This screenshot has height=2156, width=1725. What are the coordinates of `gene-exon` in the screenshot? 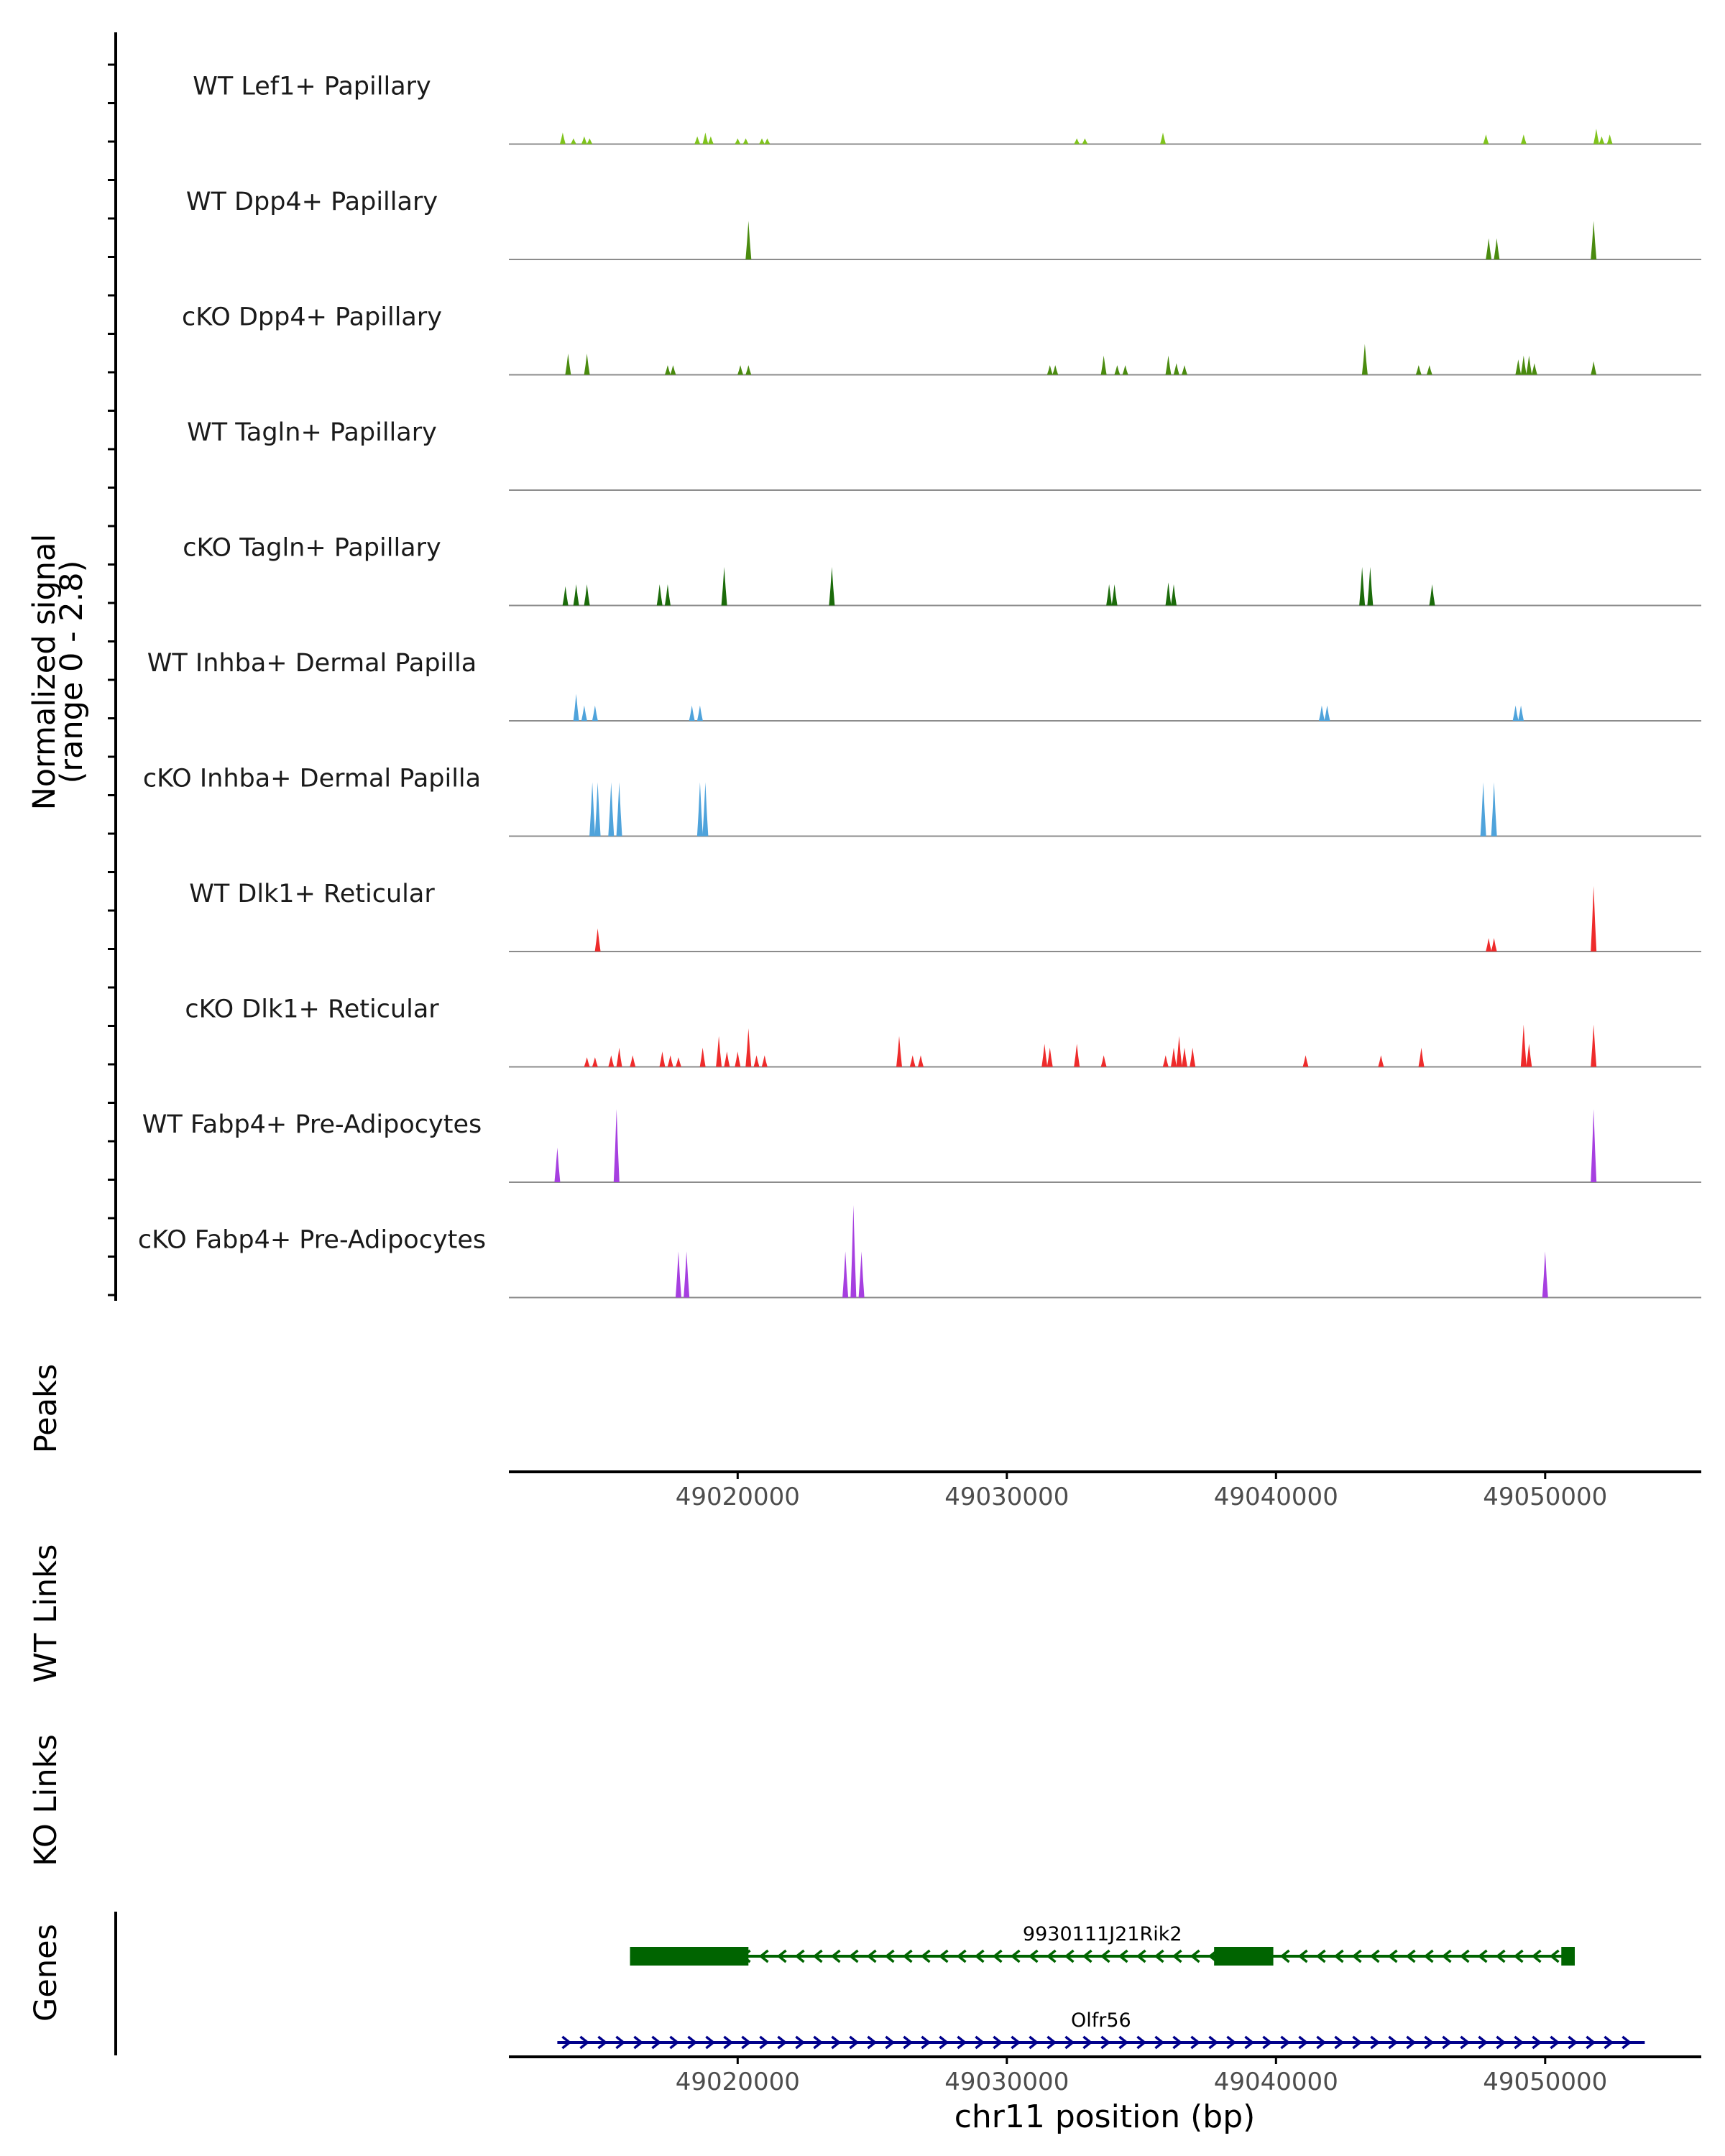 It's located at (689, 1957).